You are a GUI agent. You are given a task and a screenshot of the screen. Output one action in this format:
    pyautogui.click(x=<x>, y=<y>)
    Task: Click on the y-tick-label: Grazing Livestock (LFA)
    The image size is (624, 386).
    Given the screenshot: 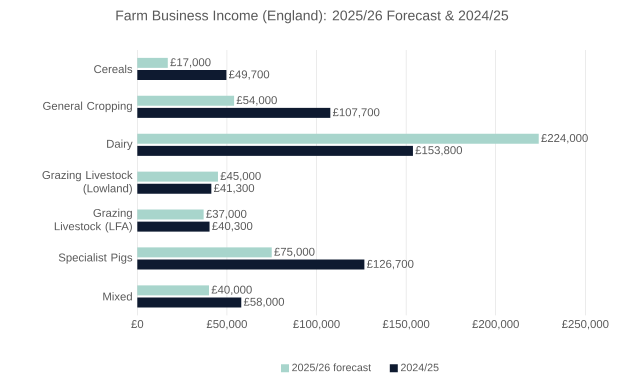 What is the action you would take?
    pyautogui.click(x=93, y=220)
    